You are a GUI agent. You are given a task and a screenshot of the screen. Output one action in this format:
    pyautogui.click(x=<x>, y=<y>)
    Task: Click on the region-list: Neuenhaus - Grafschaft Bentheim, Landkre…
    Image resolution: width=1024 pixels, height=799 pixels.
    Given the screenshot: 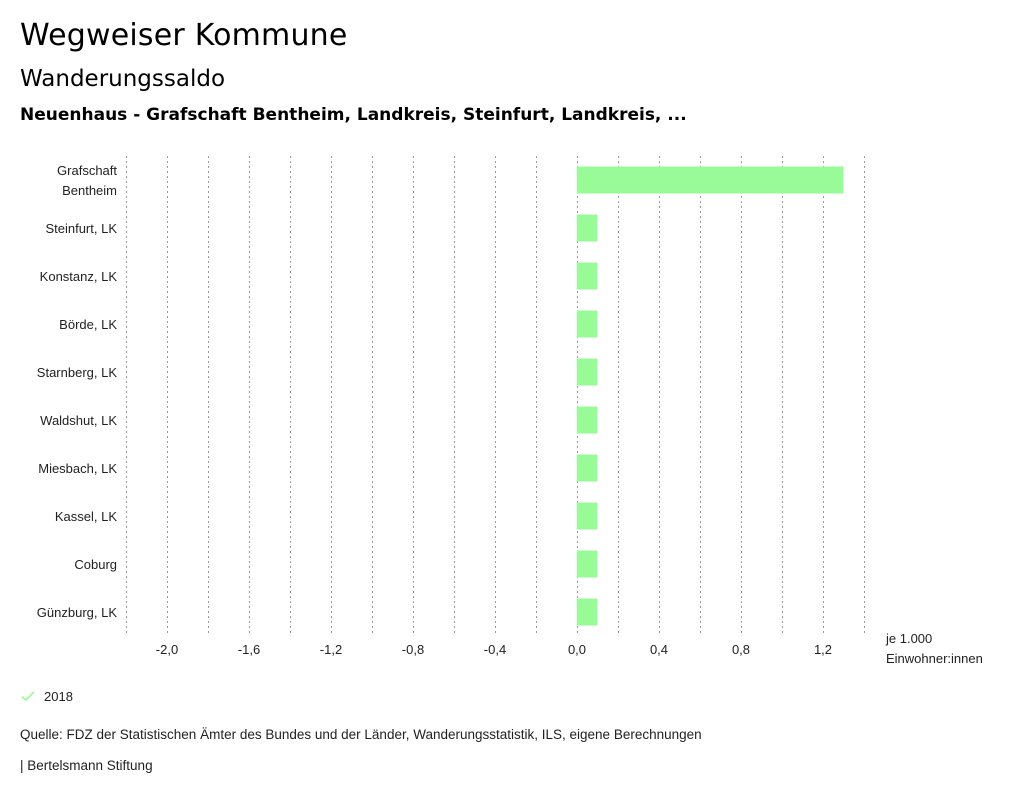 What is the action you would take?
    pyautogui.click(x=353, y=115)
    